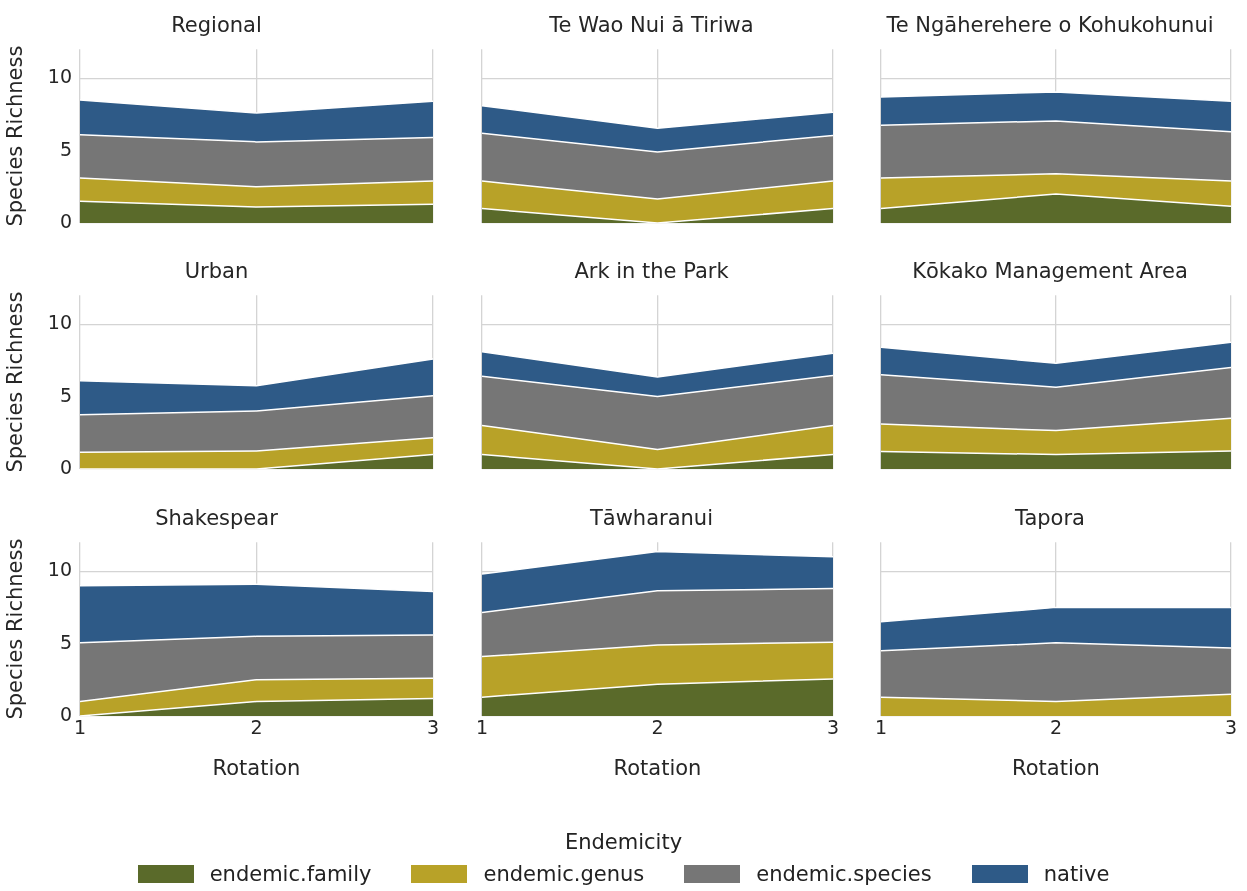  Describe the element at coordinates (844, 874) in the screenshot. I see `legend-label: endemic.species` at that location.